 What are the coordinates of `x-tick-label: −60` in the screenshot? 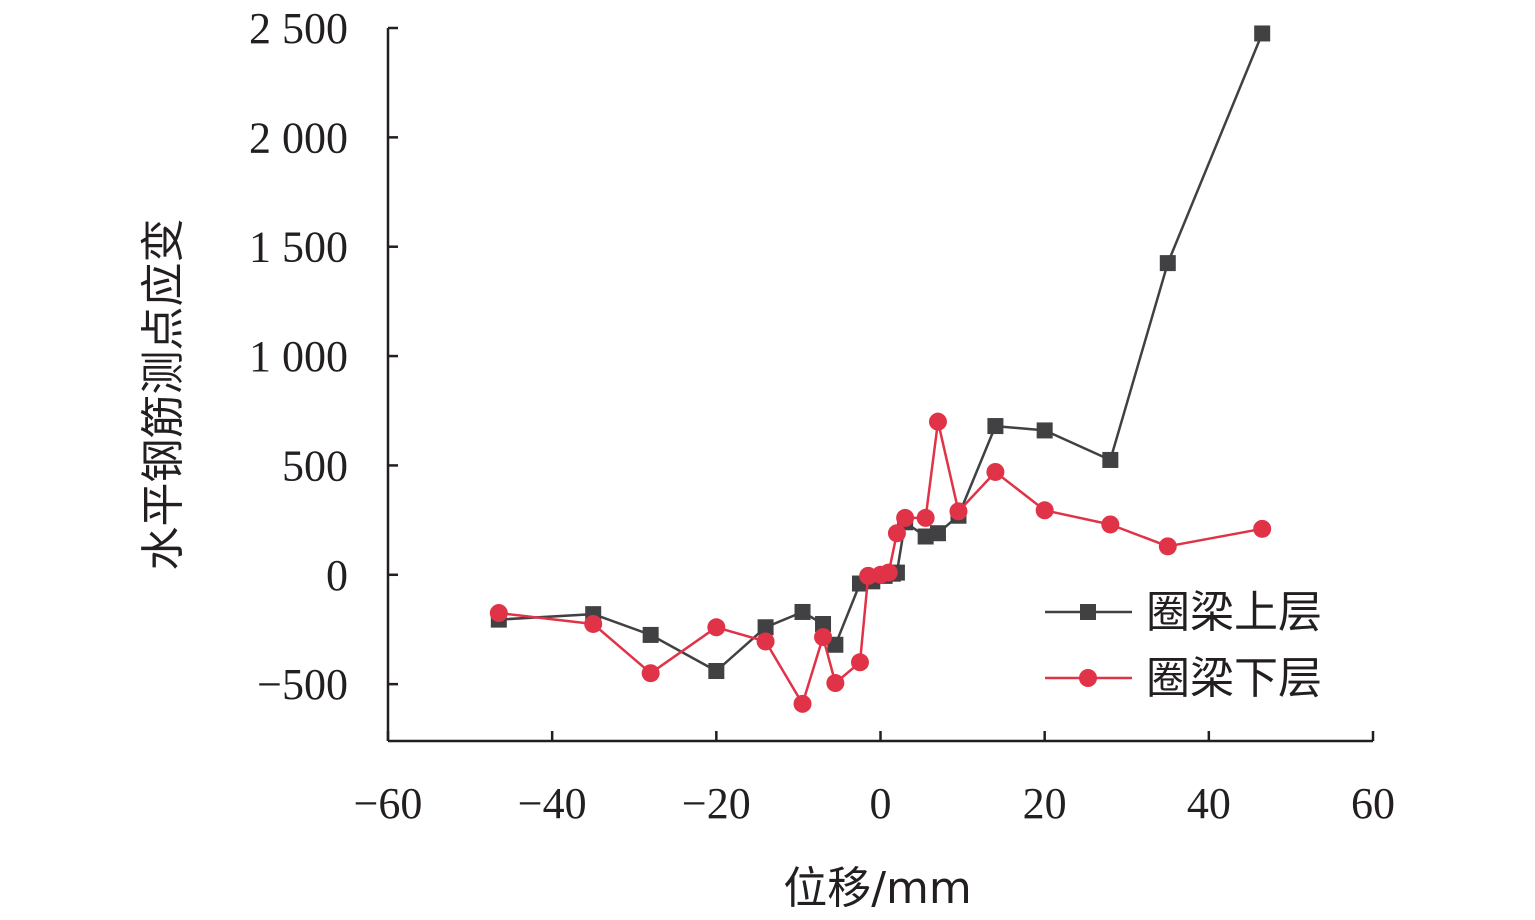 It's located at (388, 803).